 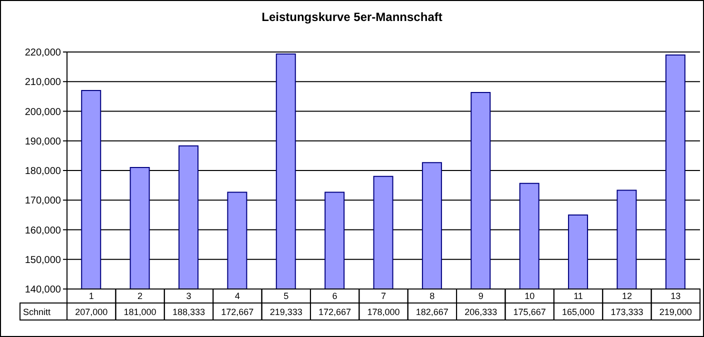 What do you see at coordinates (383, 312) in the screenshot?
I see `data-label: 178,000` at bounding box center [383, 312].